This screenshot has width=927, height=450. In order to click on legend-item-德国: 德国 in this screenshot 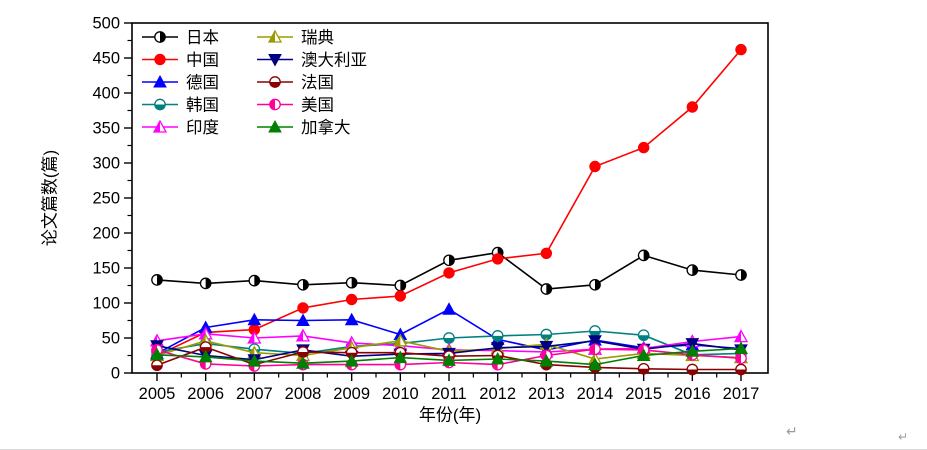, I will do `click(180, 82)`.